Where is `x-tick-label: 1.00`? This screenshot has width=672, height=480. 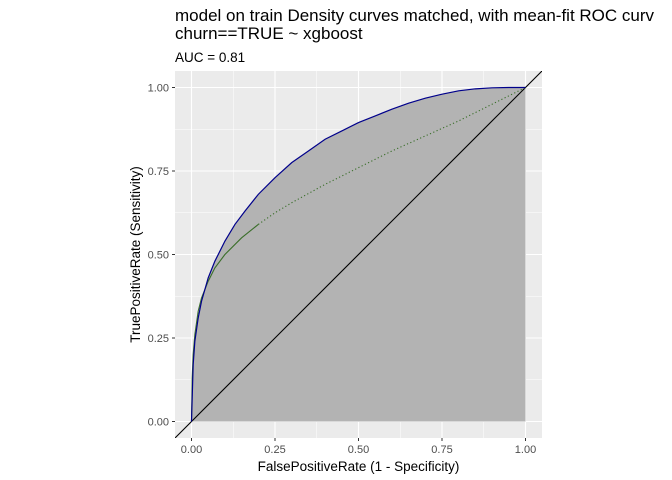
x-tick-label: 1.00 is located at coordinates (525, 450).